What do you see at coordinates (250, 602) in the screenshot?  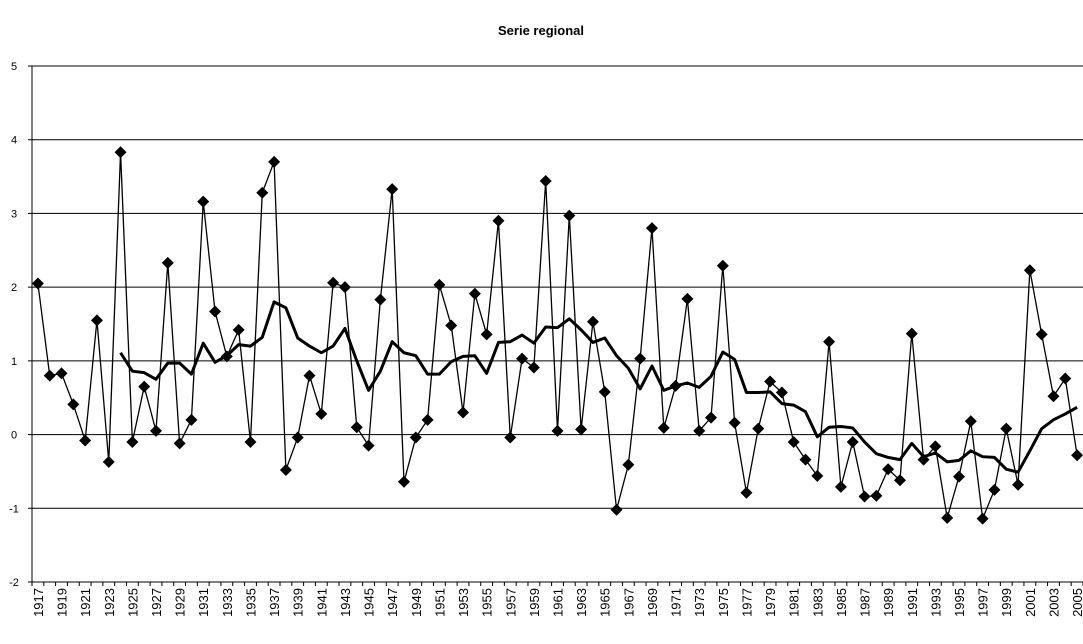 I see `x-tick-label: 1935` at bounding box center [250, 602].